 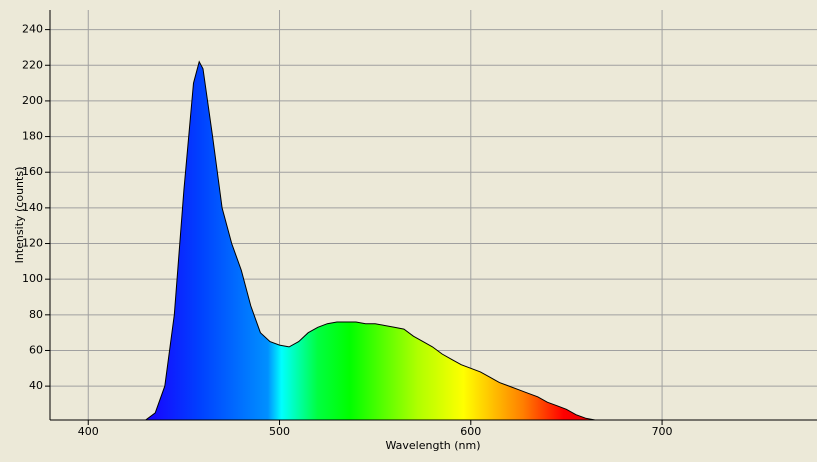 What do you see at coordinates (36, 349) in the screenshot?
I see `y-tick-label: 60` at bounding box center [36, 349].